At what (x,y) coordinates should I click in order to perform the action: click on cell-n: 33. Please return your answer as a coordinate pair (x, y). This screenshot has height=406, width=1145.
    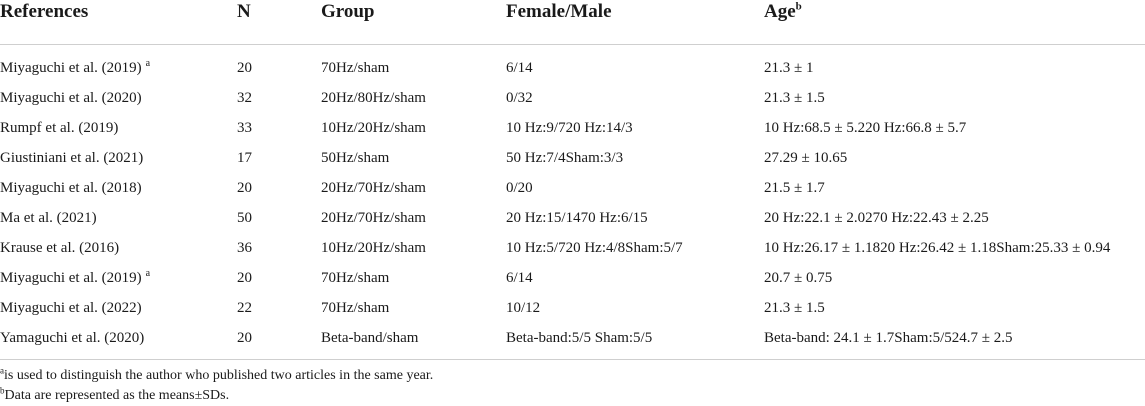
    Looking at the image, I should click on (244, 128).